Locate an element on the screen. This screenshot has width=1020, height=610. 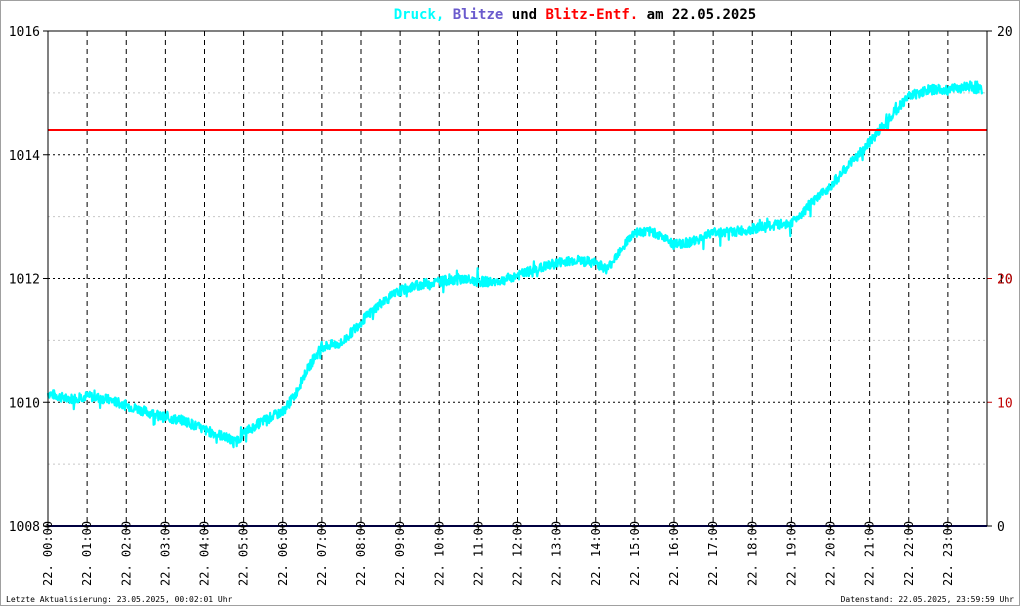
right-tick-label: 10 is located at coordinates (1005, 280).